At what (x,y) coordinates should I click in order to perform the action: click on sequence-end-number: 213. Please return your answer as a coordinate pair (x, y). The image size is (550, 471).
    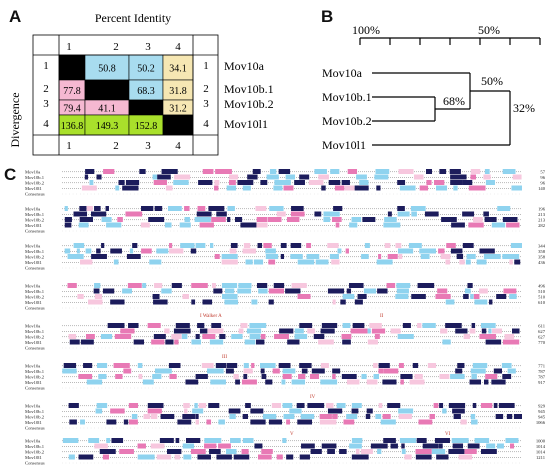
    Looking at the image, I should click on (542, 220).